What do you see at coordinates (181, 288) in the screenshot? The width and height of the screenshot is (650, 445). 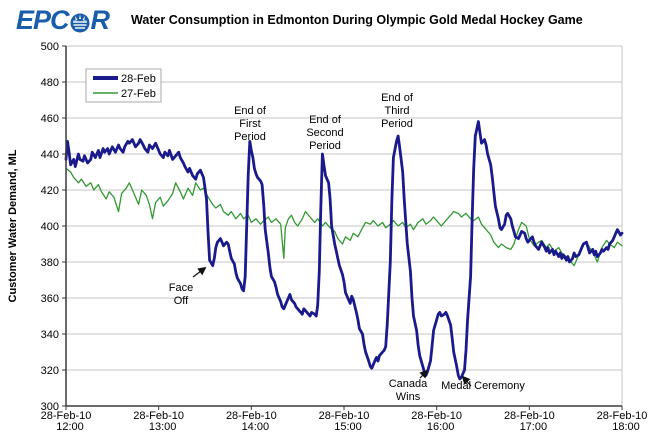 I see `annotation-face-off: Face` at bounding box center [181, 288].